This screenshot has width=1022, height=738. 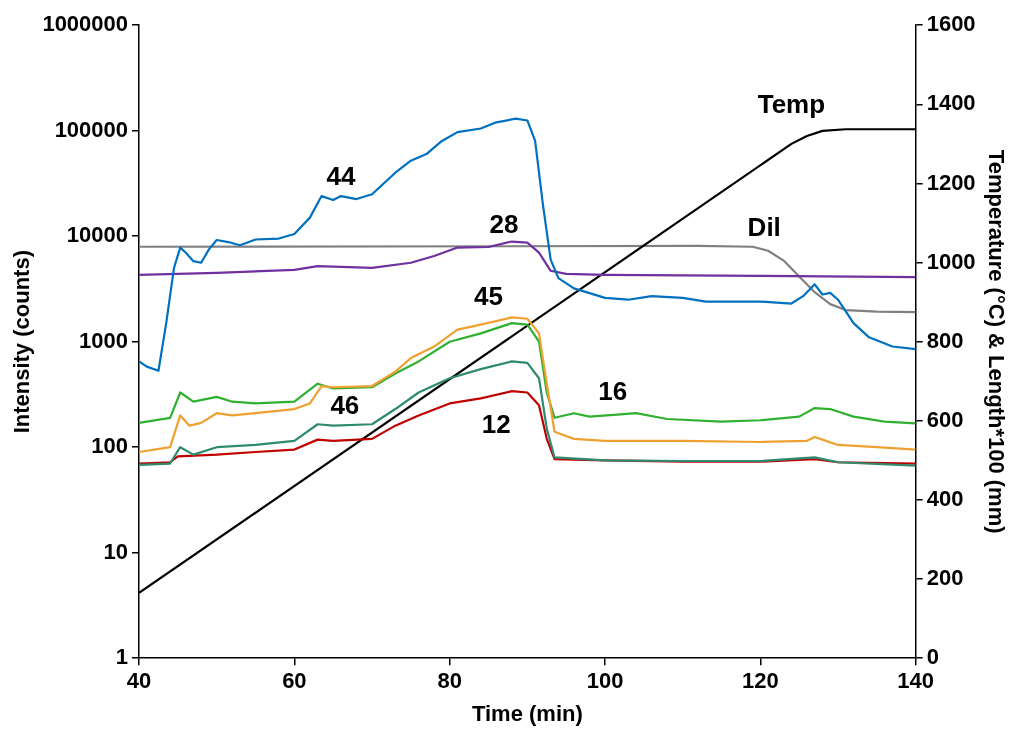 I want to click on y-tick-label: 1000, so click(x=104, y=340).